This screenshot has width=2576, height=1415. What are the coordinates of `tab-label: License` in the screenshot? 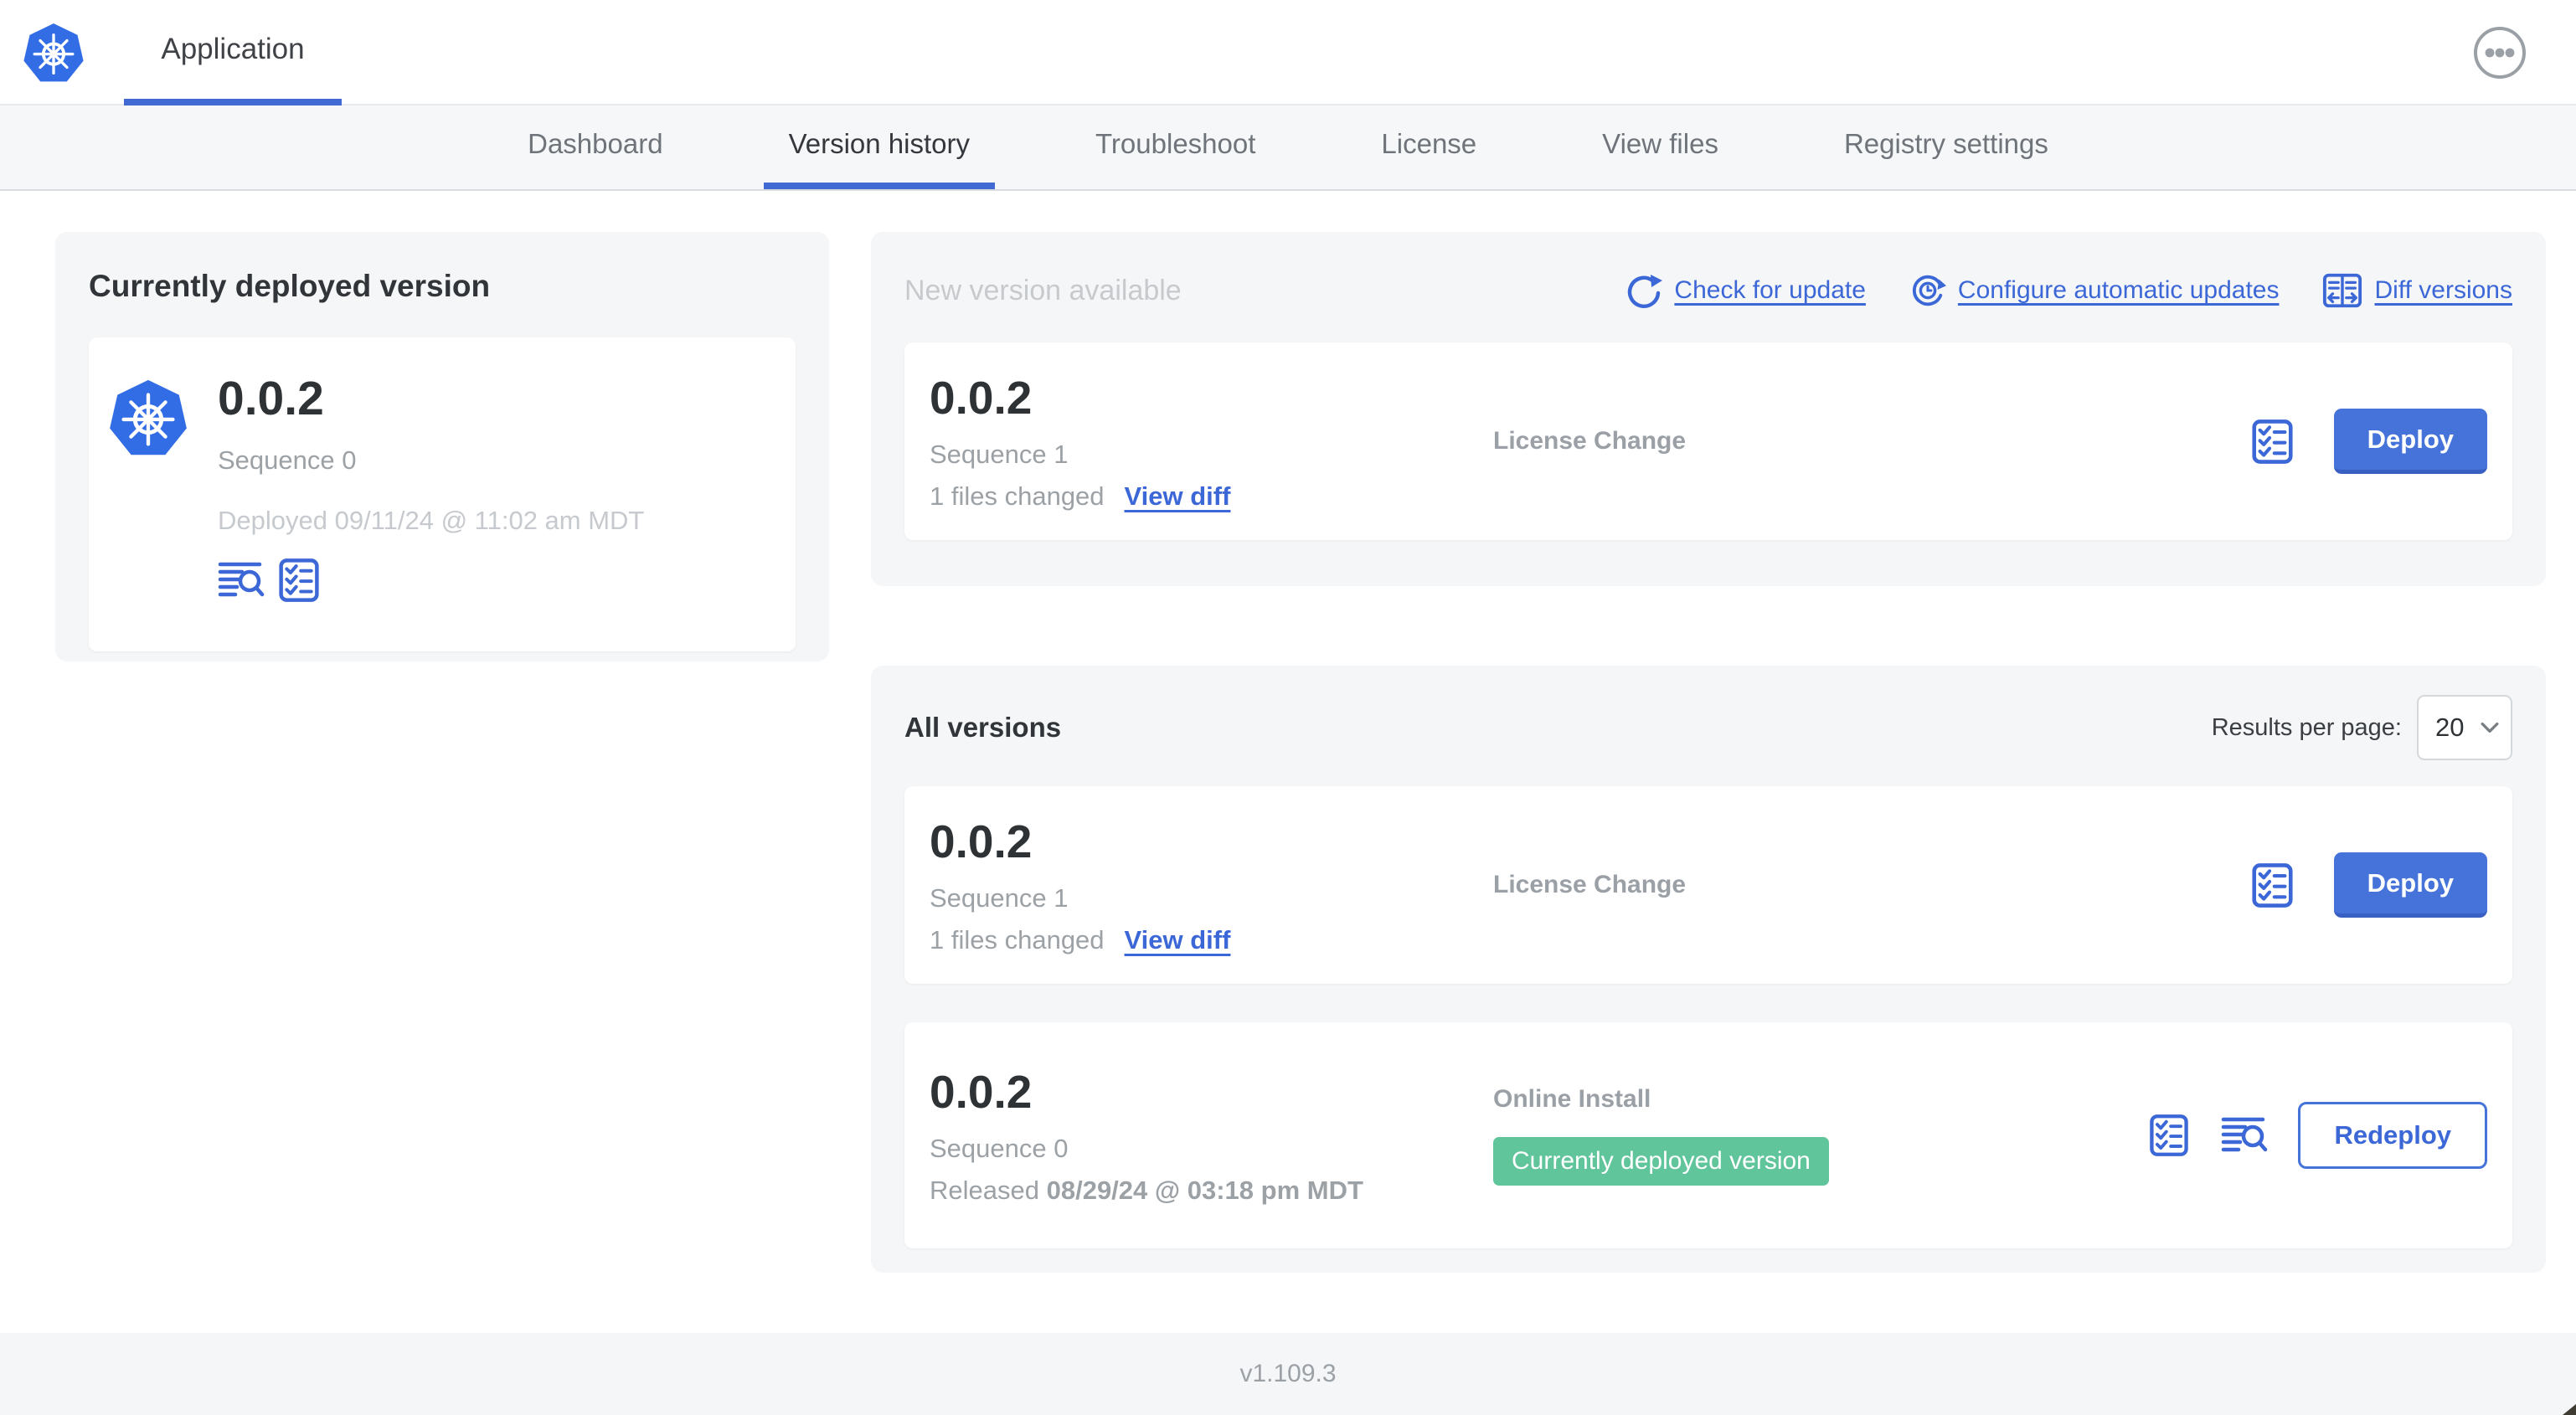 It's located at (1429, 143).